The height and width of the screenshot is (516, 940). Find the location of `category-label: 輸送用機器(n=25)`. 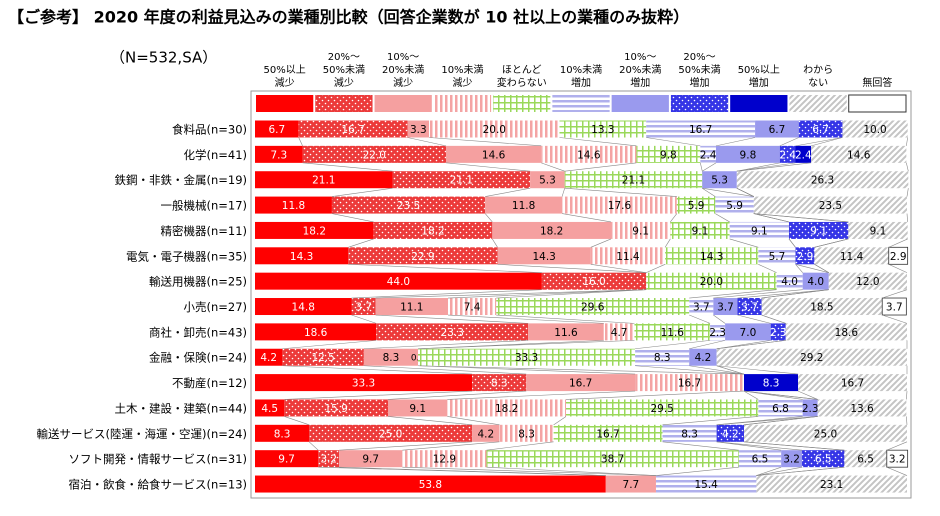

category-label: 輸送用機器(n=25) is located at coordinates (198, 282).